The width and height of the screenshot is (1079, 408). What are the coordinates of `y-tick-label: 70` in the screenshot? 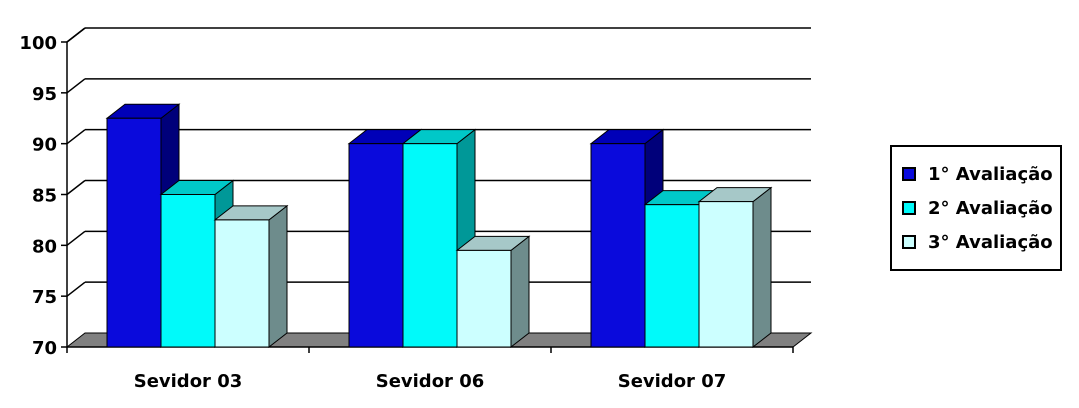 It's located at (44, 348).